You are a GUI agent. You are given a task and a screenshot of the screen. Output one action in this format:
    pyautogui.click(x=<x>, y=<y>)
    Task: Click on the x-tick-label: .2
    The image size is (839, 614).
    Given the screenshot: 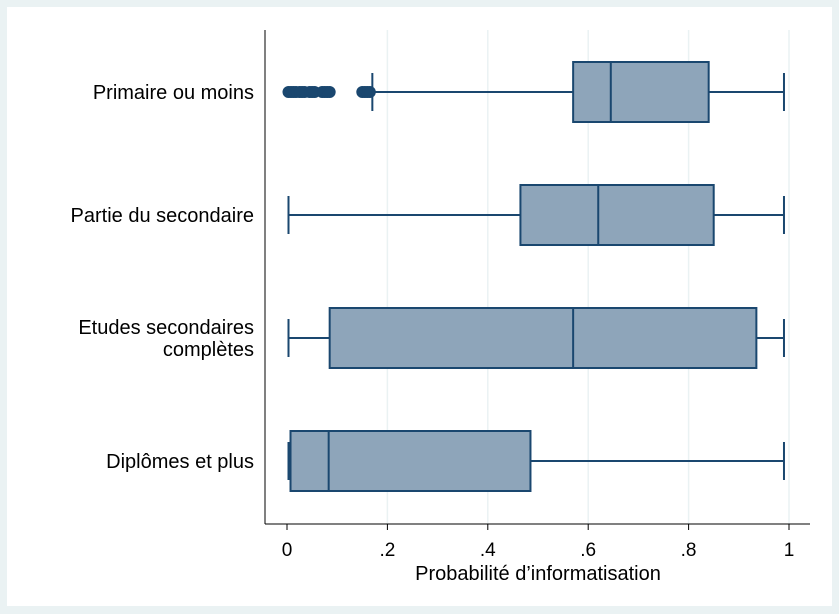 What is the action you would take?
    pyautogui.click(x=387, y=550)
    